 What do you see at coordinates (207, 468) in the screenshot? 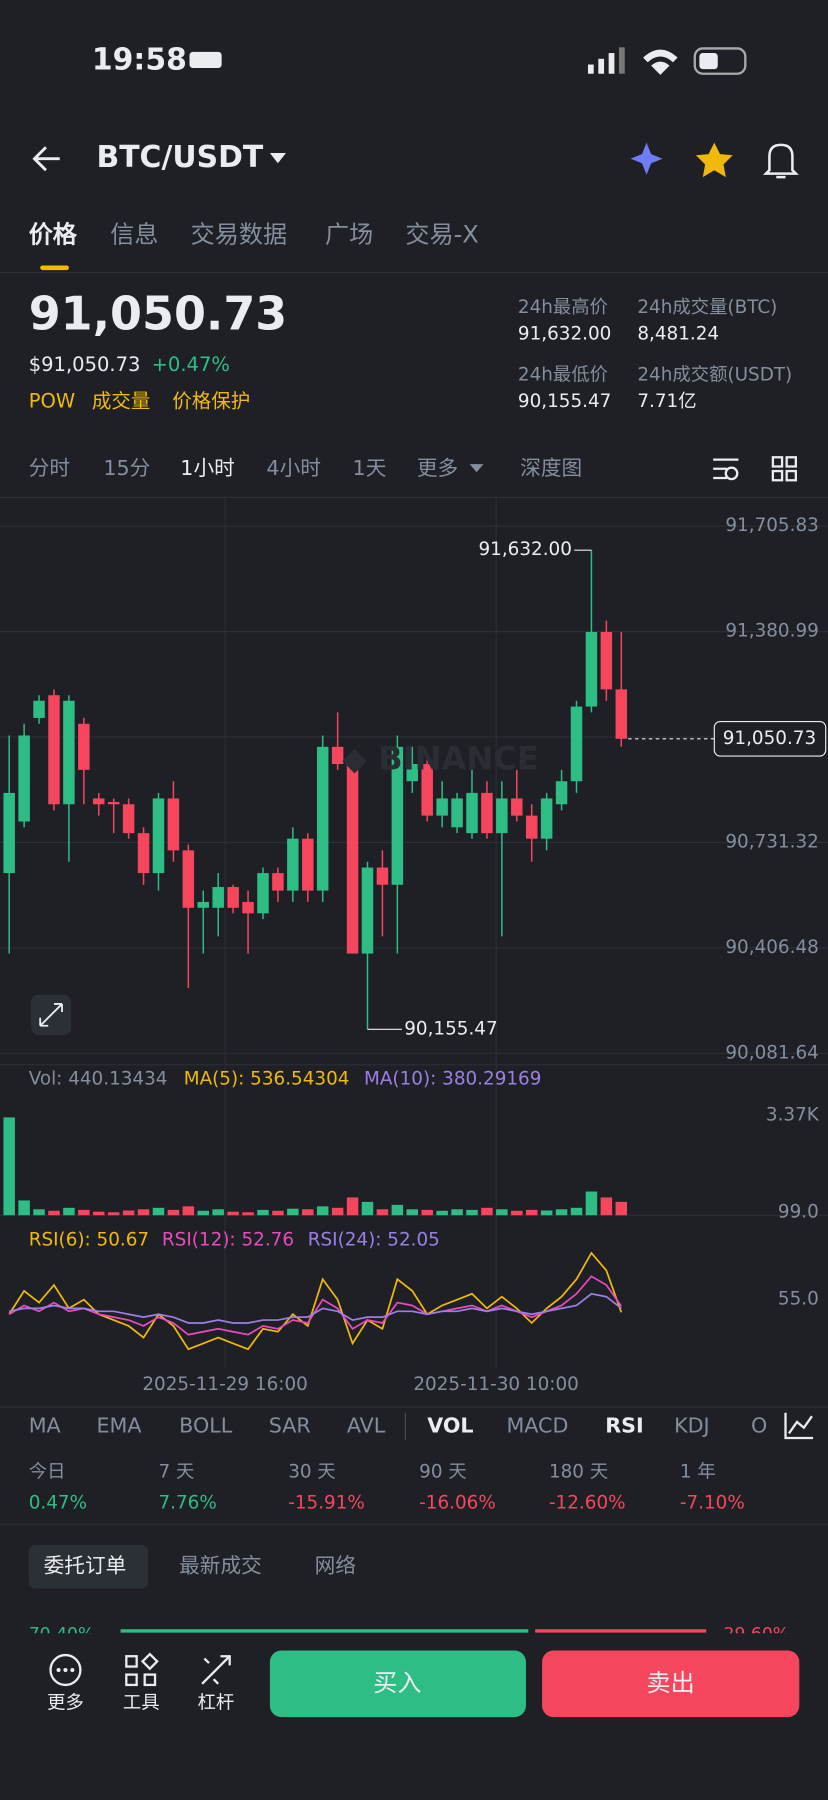
I see `interval-tab: 1小时` at bounding box center [207, 468].